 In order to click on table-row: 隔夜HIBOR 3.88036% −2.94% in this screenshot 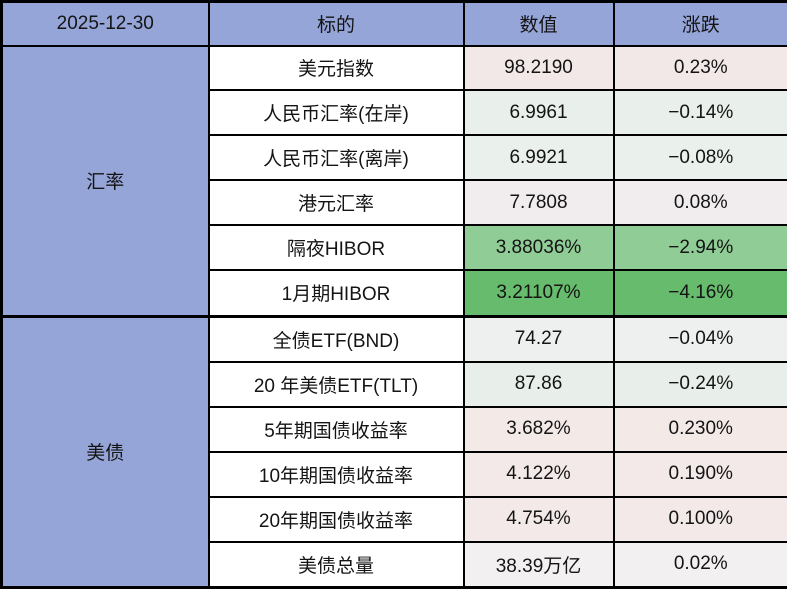, I will do `click(394, 248)`.